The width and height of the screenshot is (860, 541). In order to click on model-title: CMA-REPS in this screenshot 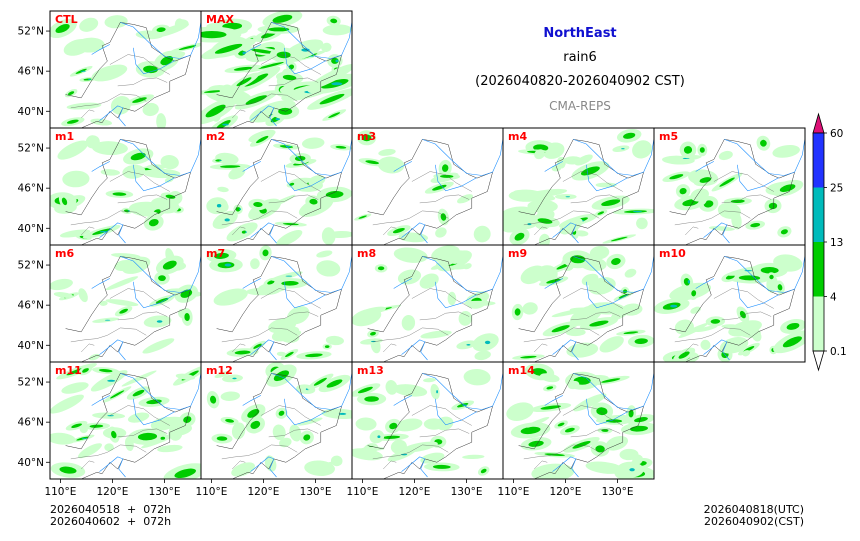, I will do `click(580, 106)`.